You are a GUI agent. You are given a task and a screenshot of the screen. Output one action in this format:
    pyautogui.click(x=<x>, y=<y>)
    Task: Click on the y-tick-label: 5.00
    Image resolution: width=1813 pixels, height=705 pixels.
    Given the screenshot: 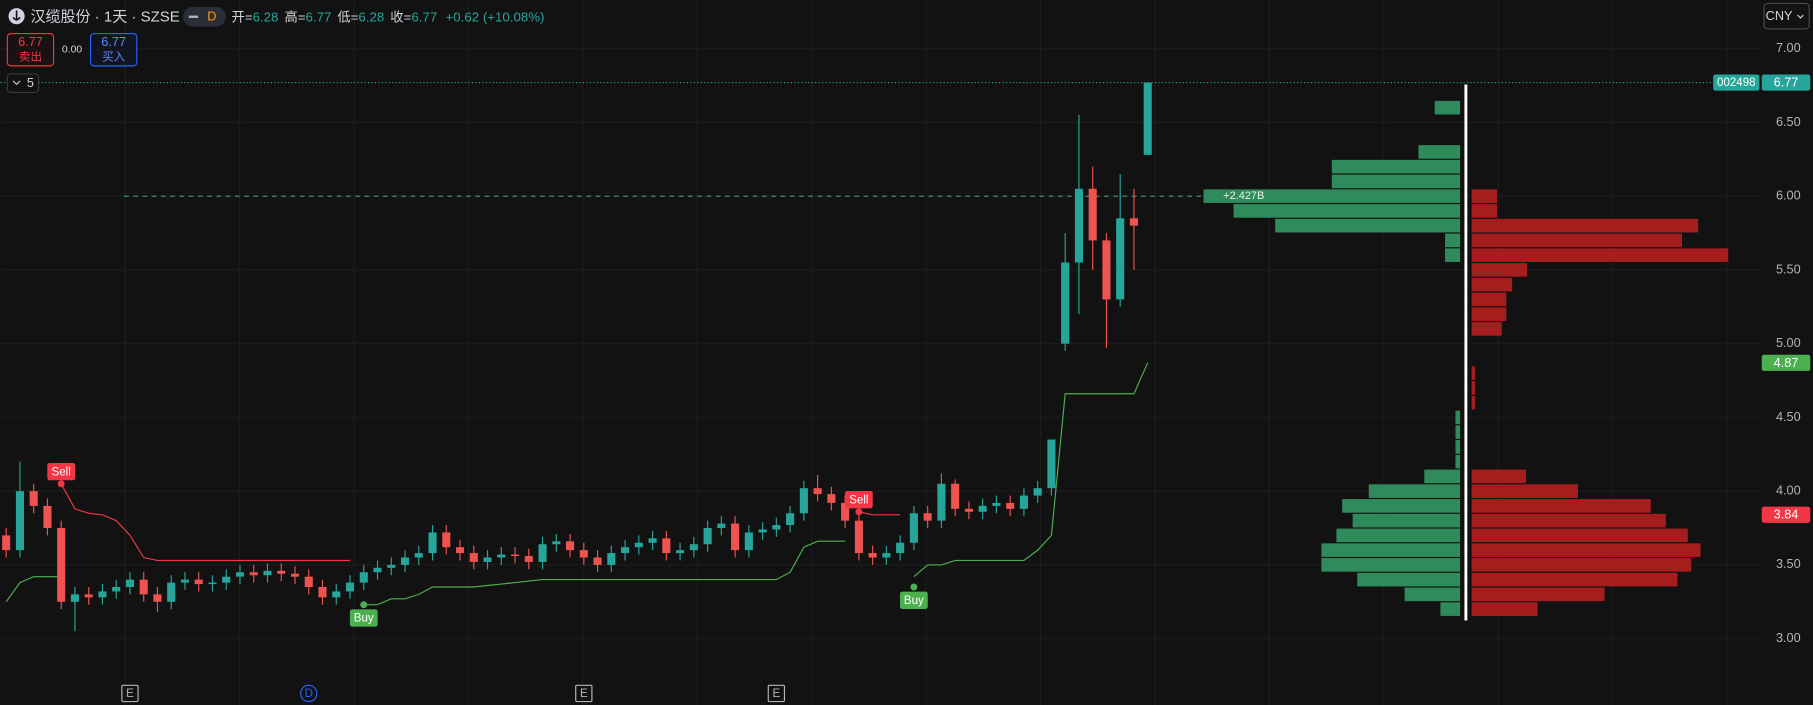 What is the action you would take?
    pyautogui.click(x=1788, y=342)
    